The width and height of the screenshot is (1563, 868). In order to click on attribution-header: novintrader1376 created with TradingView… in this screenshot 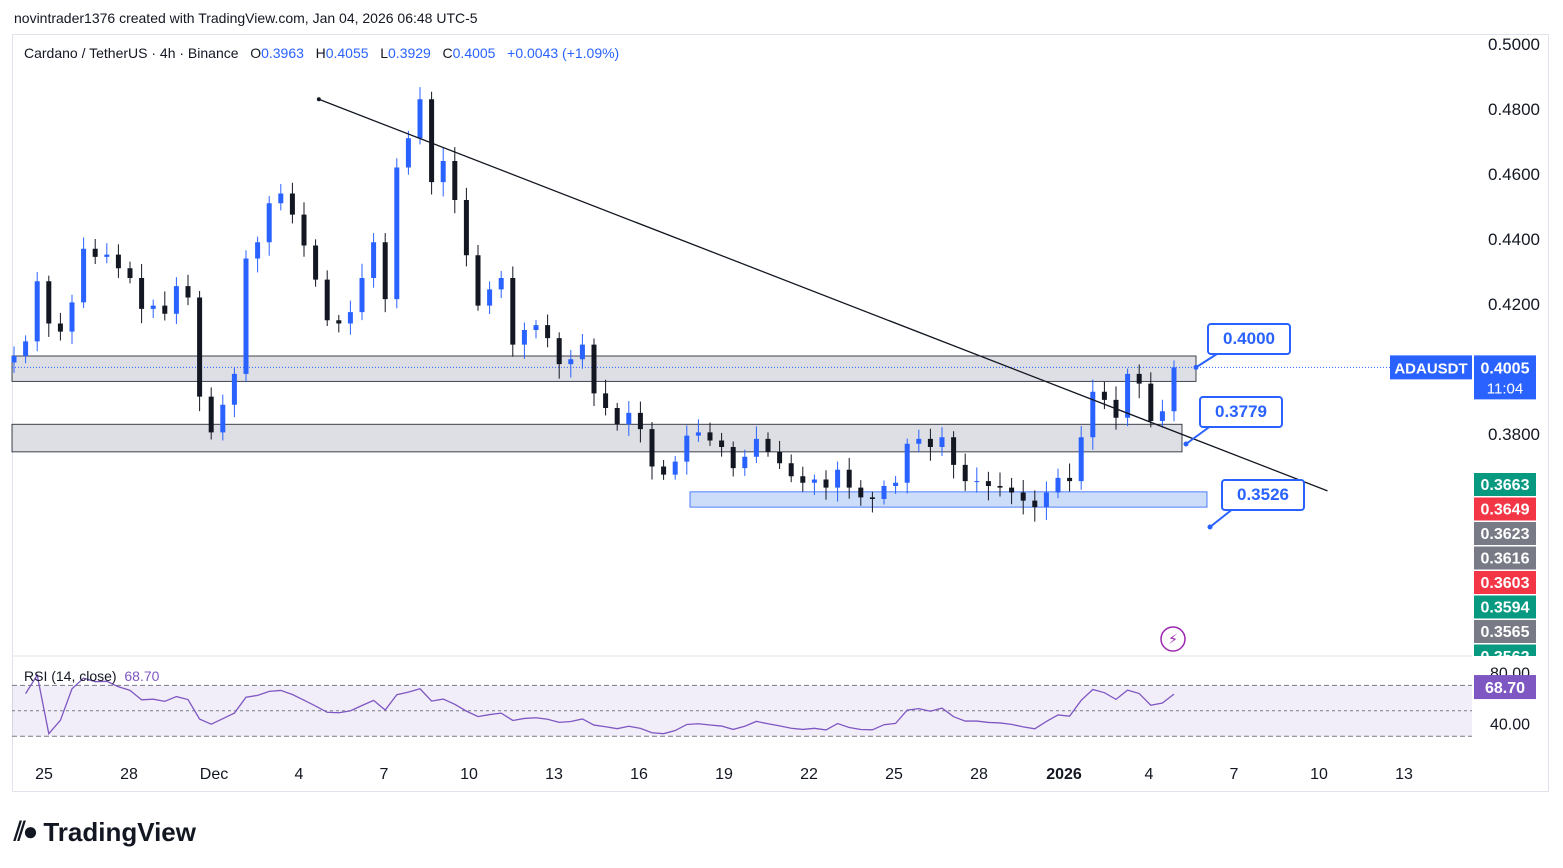, I will do `click(246, 18)`.